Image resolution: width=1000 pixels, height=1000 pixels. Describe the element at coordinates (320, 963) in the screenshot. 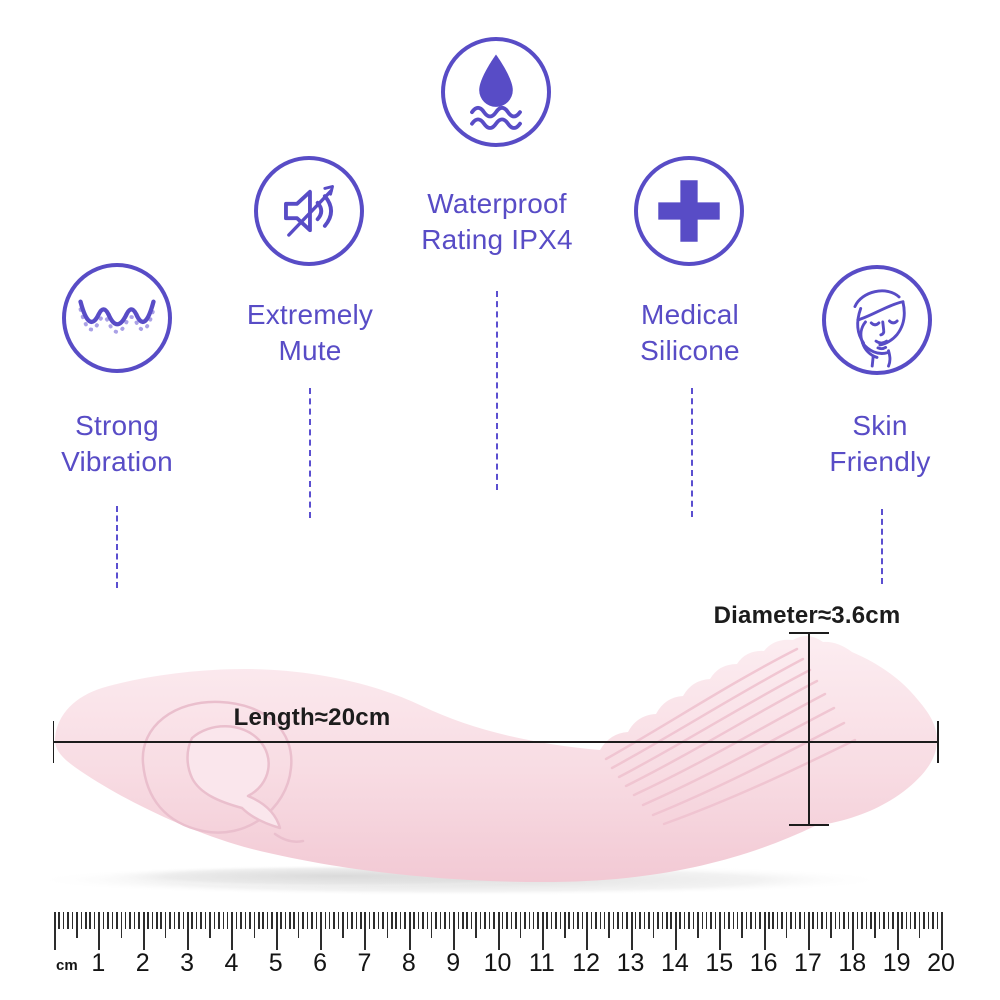

I see `ruler-number: 6` at that location.